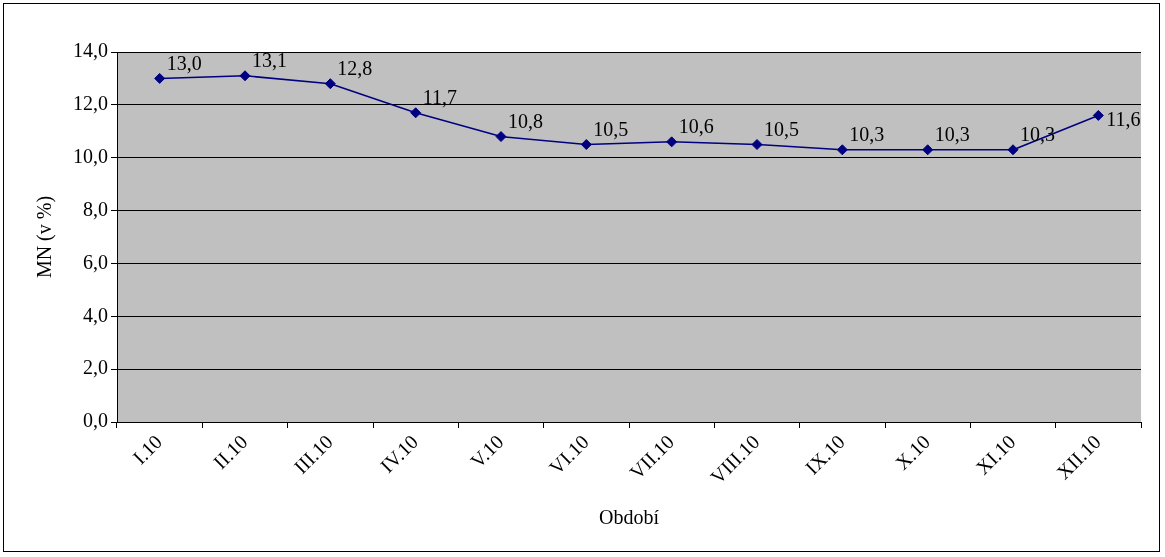 The image size is (1165, 557). What do you see at coordinates (95, 208) in the screenshot?
I see `y-tick-label: 8,0` at bounding box center [95, 208].